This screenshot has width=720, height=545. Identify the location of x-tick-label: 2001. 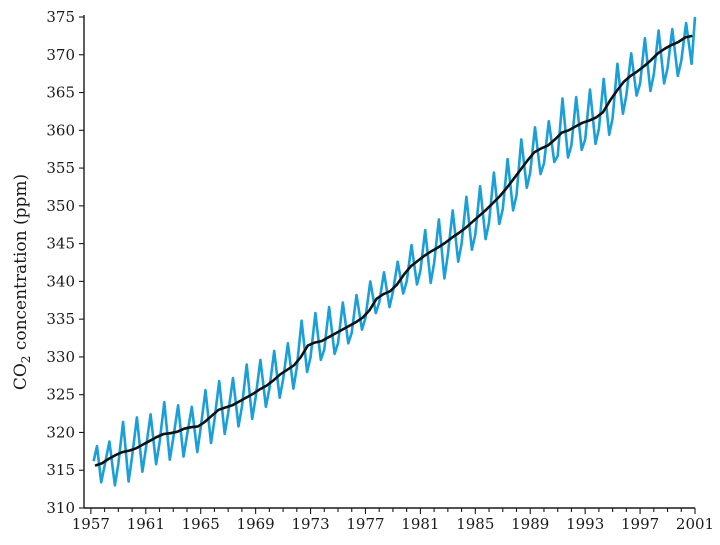
(695, 524).